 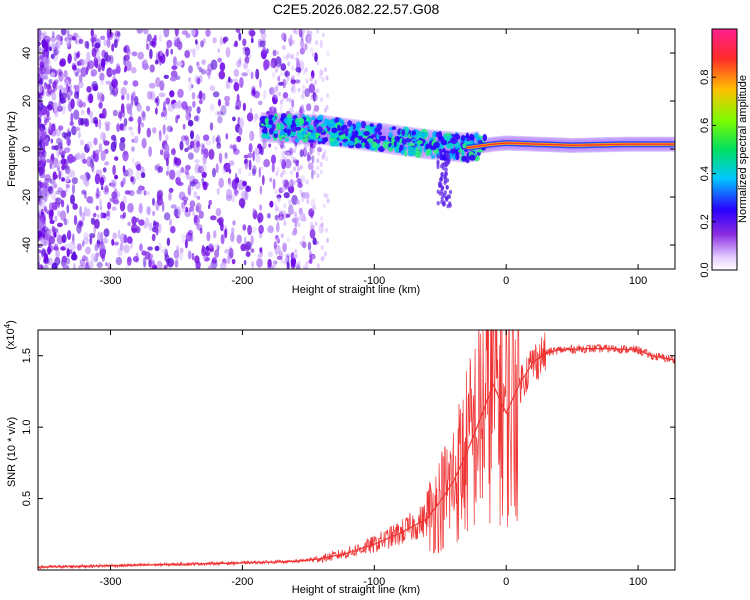 I want to click on colorbar-tick-label: 0.6, so click(x=705, y=125).